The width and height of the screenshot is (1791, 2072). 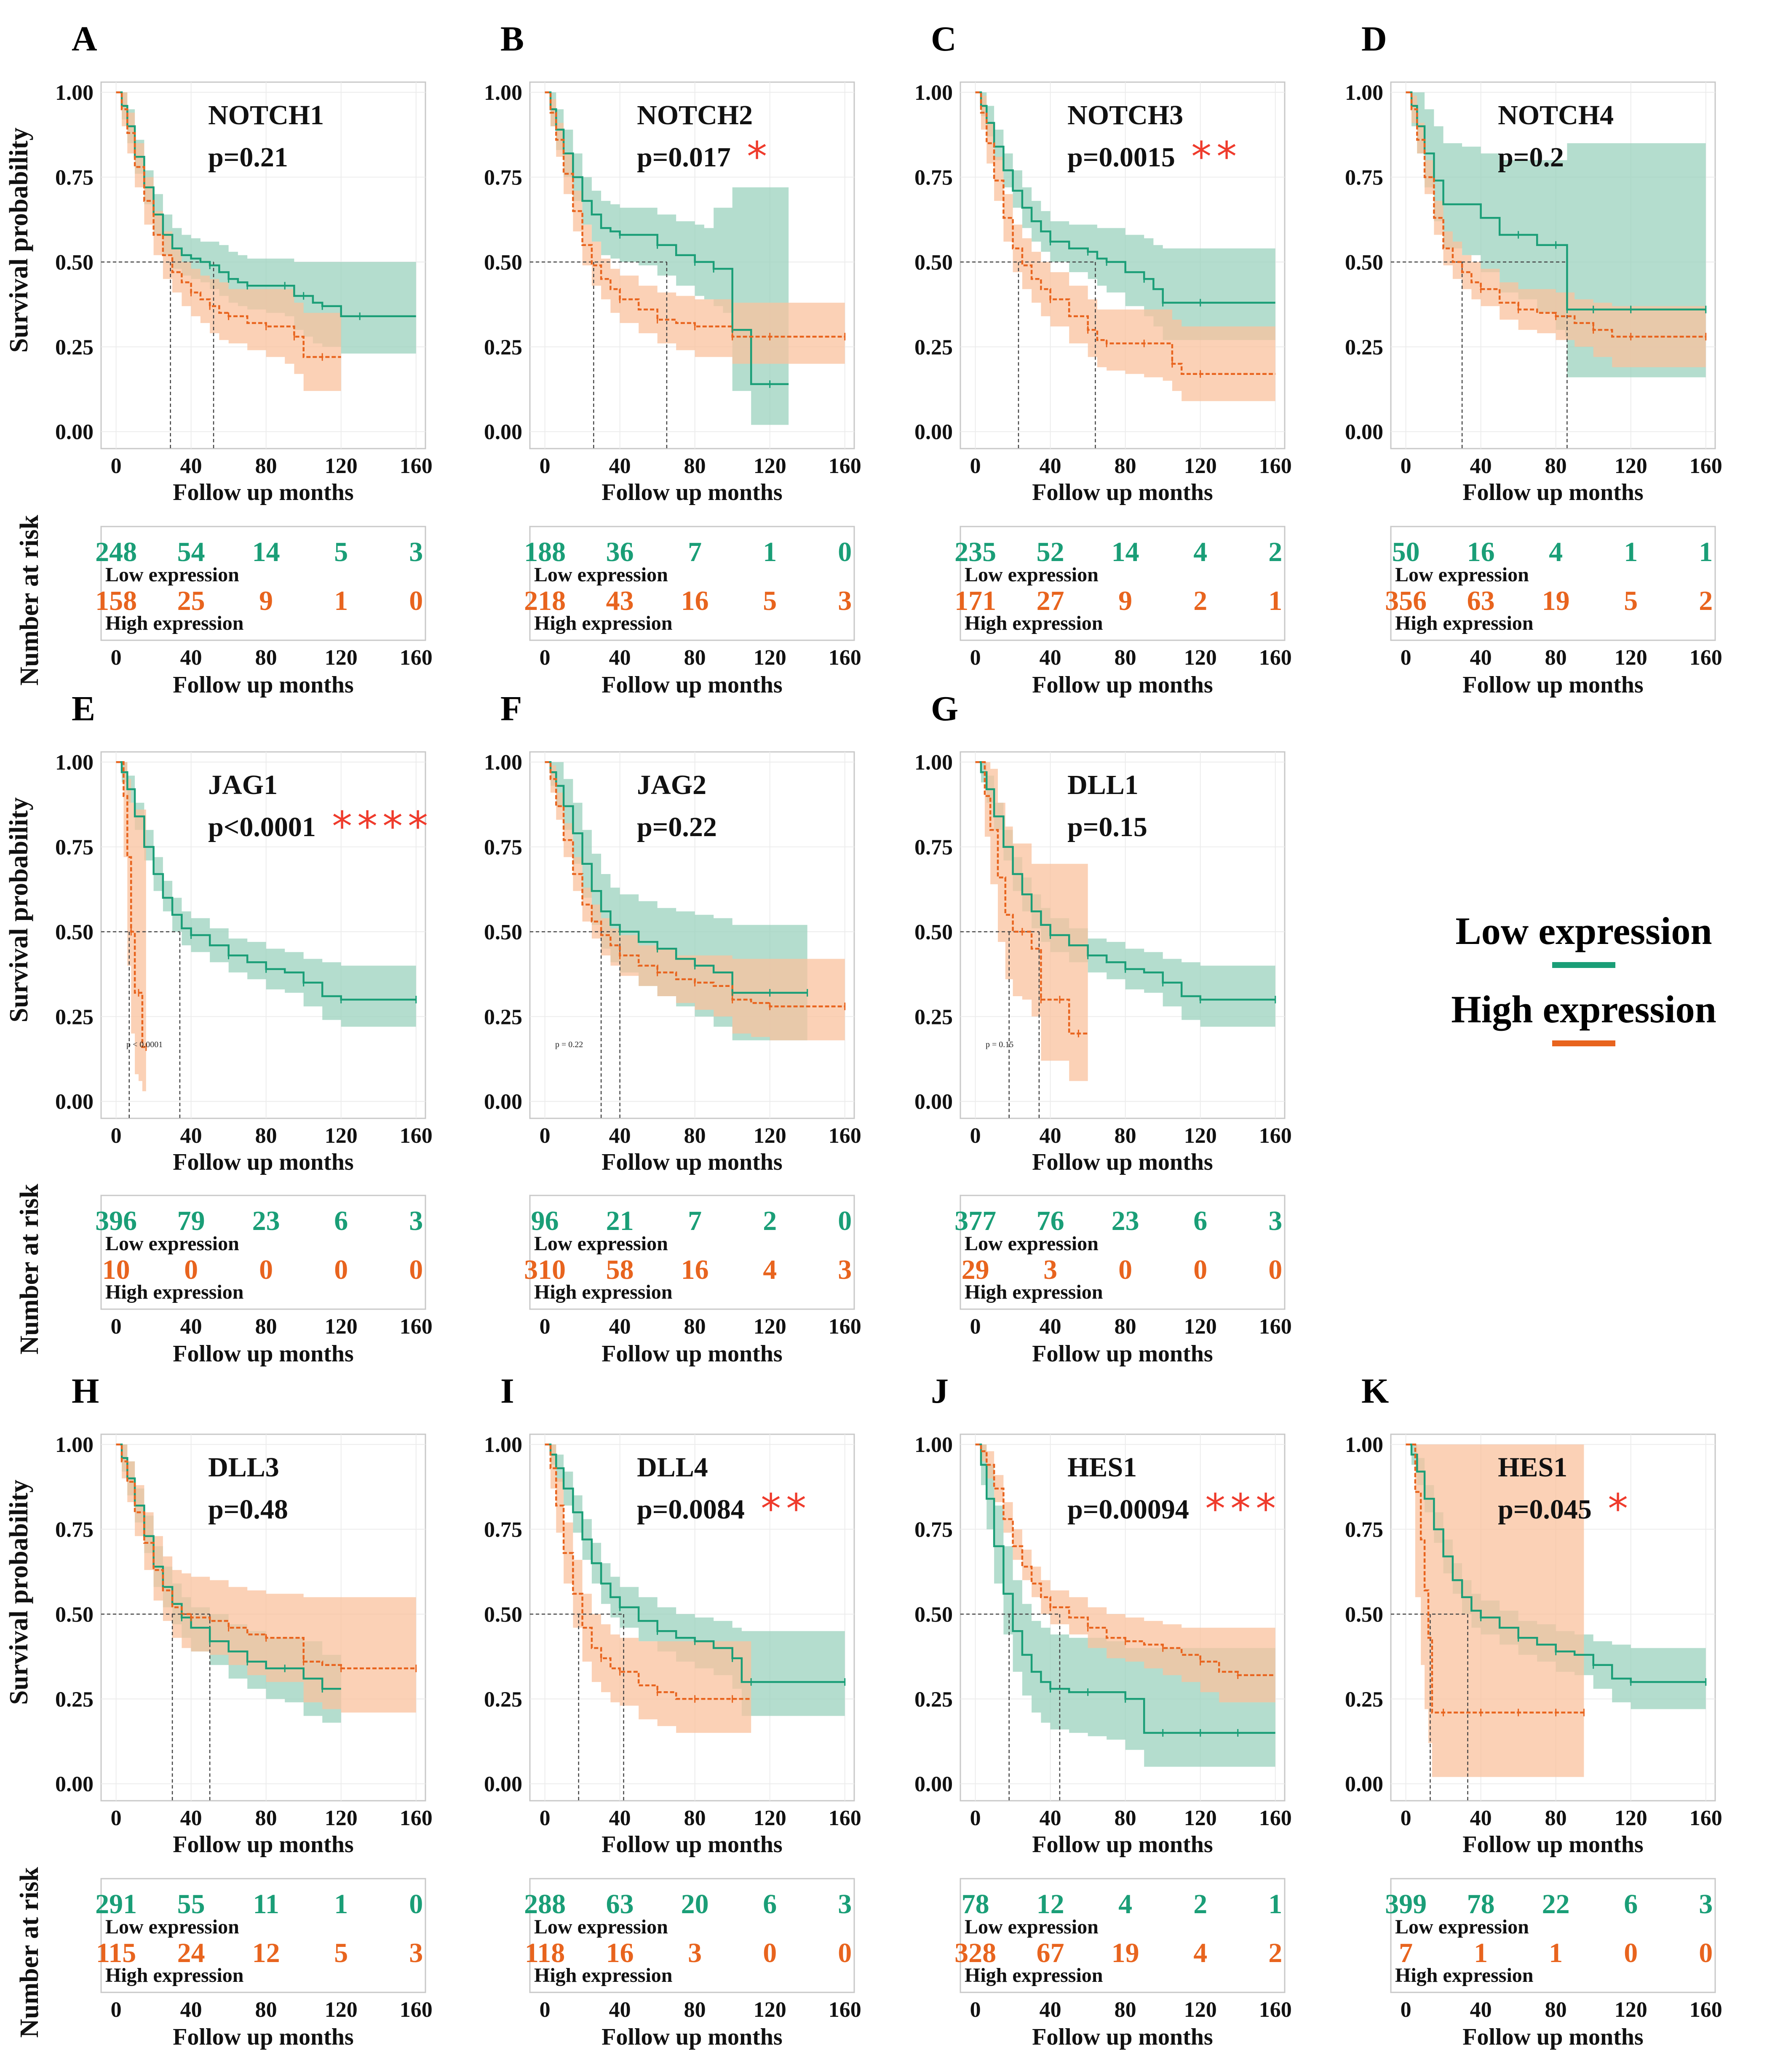 I want to click on panel-letter: C, so click(x=944, y=39).